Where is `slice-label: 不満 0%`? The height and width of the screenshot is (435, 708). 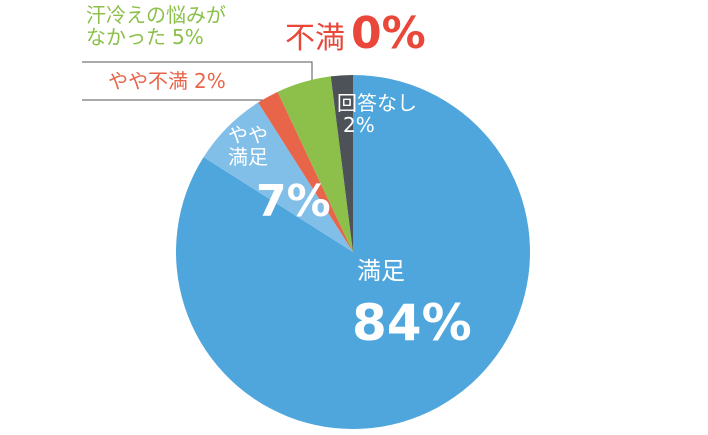 slice-label: 不満 0% is located at coordinates (385, 33).